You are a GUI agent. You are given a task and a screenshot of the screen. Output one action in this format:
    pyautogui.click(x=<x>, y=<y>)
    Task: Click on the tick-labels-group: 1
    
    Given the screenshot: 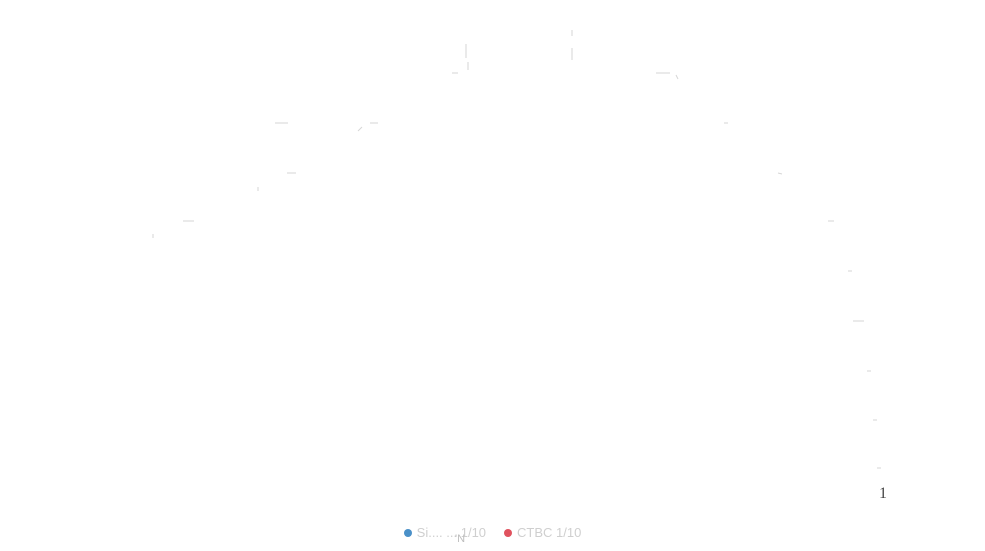 What is the action you would take?
    pyautogui.click(x=883, y=493)
    